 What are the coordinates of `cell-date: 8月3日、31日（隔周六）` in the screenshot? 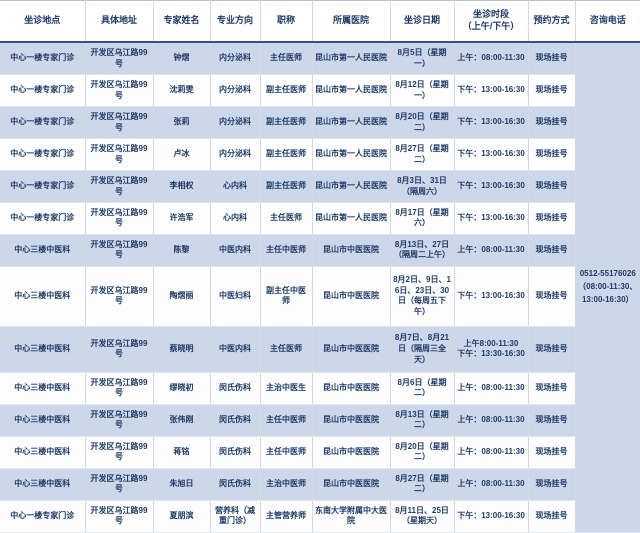 It's located at (422, 186).